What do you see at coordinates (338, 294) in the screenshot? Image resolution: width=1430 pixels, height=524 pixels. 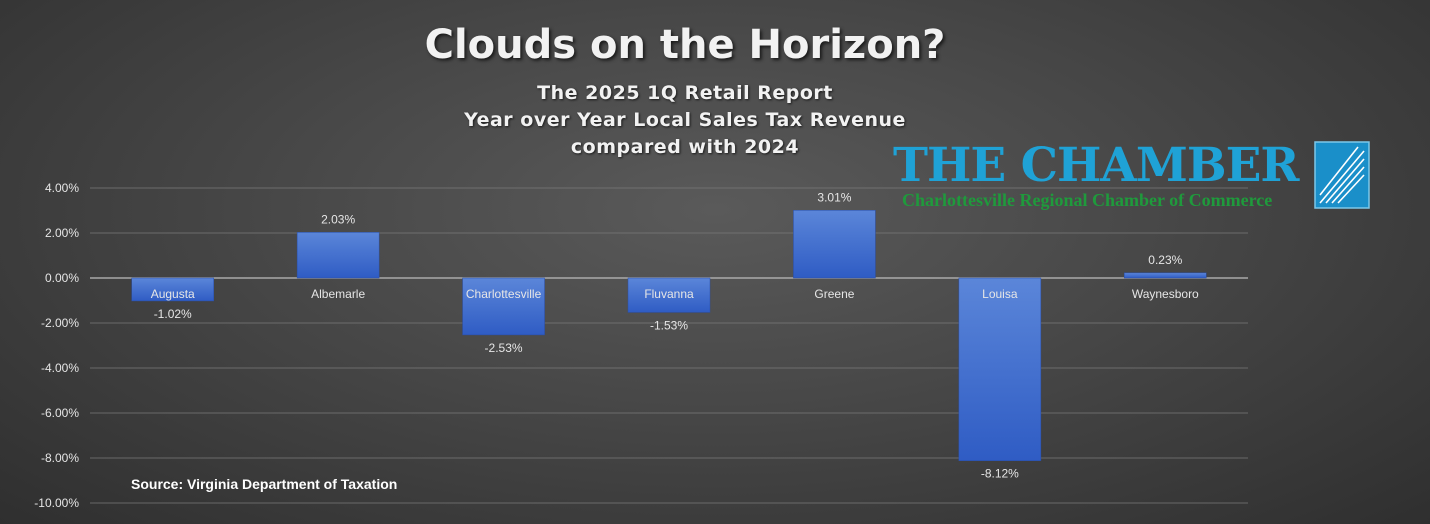 I see `category-label: Albemarle` at bounding box center [338, 294].